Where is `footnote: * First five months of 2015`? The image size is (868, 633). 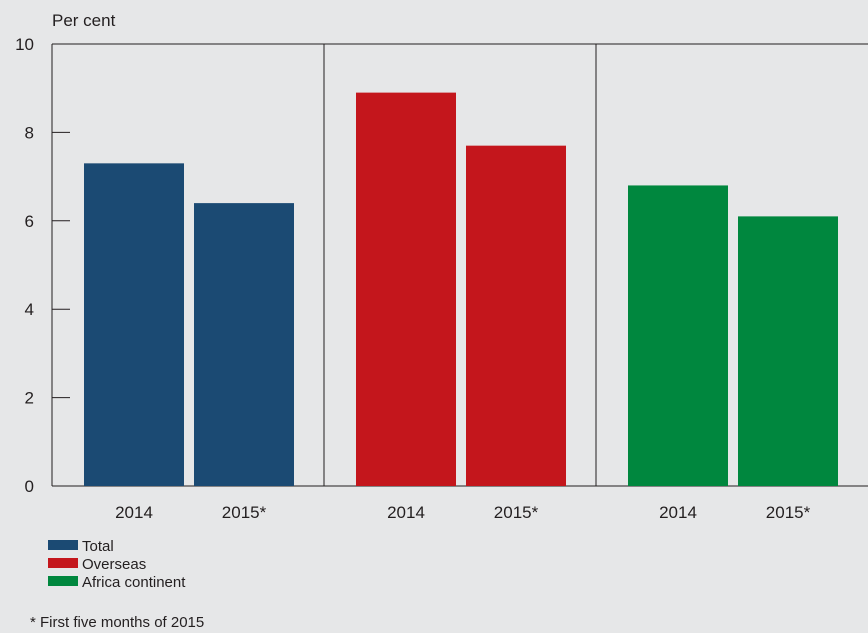
footnote: * First five months of 2015 is located at coordinates (117, 622).